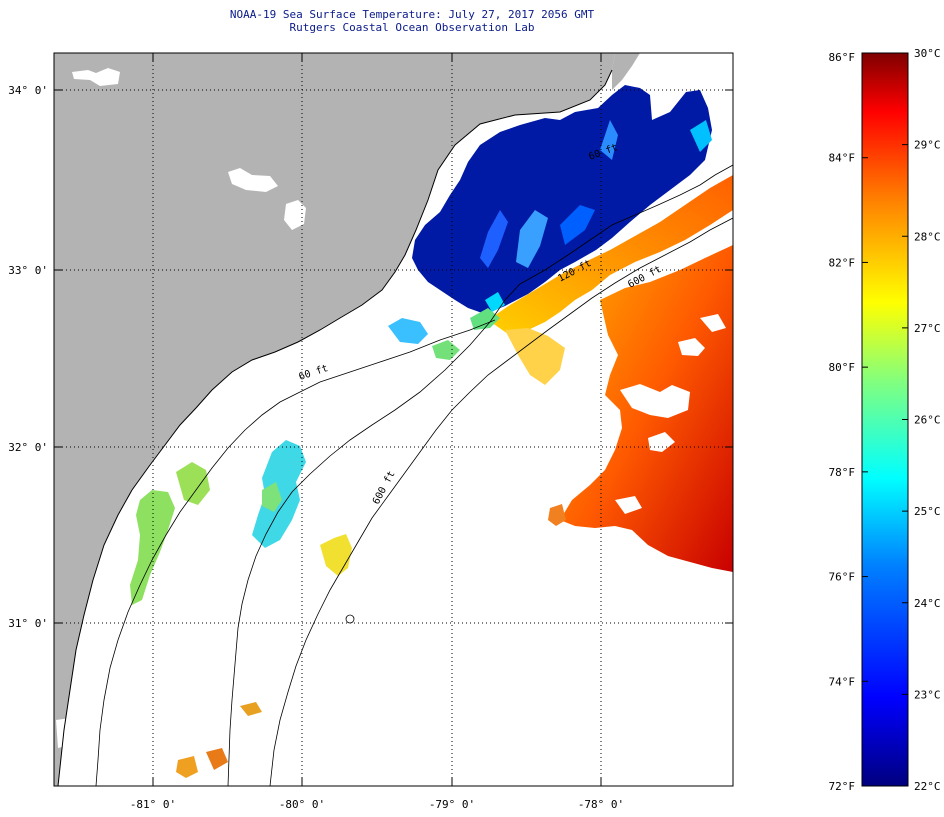 Image resolution: width=944 pixels, height=817 pixels. What do you see at coordinates (842, 472) in the screenshot?
I see `fahrenheit-label: 78°F` at bounding box center [842, 472].